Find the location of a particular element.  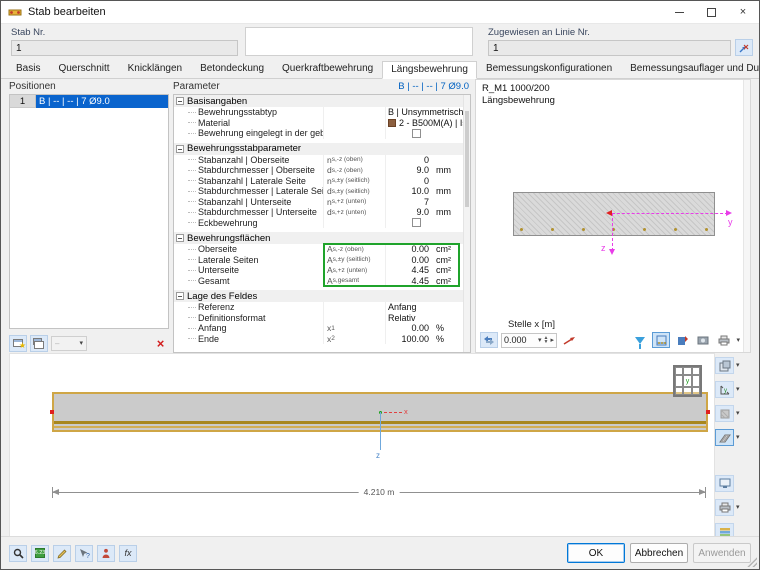

param-value: 7 is located at coordinates (426, 201).